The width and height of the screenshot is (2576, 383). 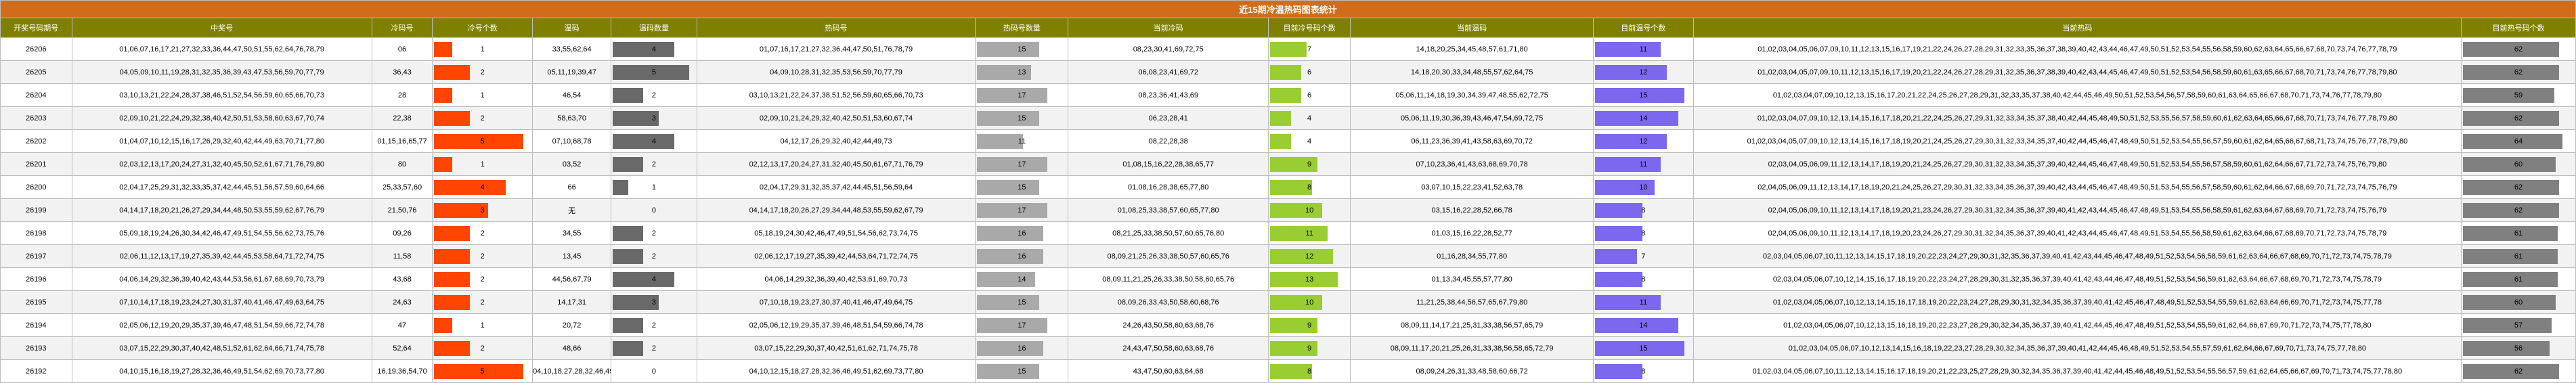 What do you see at coordinates (1022, 141) in the screenshot?
I see `cell-hot-n: 11` at bounding box center [1022, 141].